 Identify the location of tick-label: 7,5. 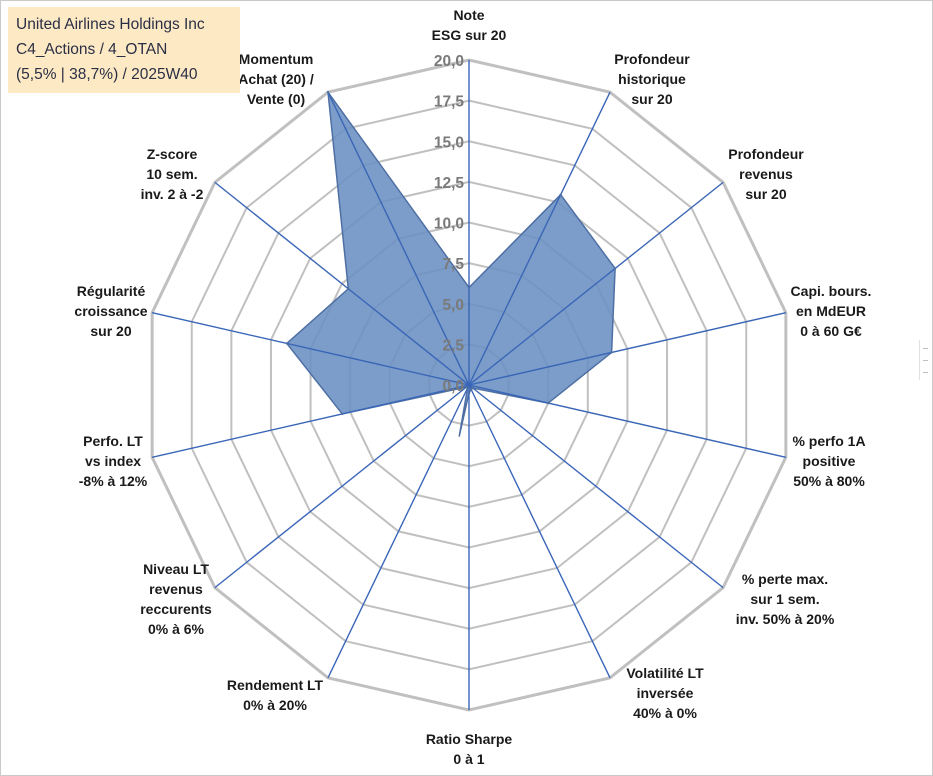
(453, 264).